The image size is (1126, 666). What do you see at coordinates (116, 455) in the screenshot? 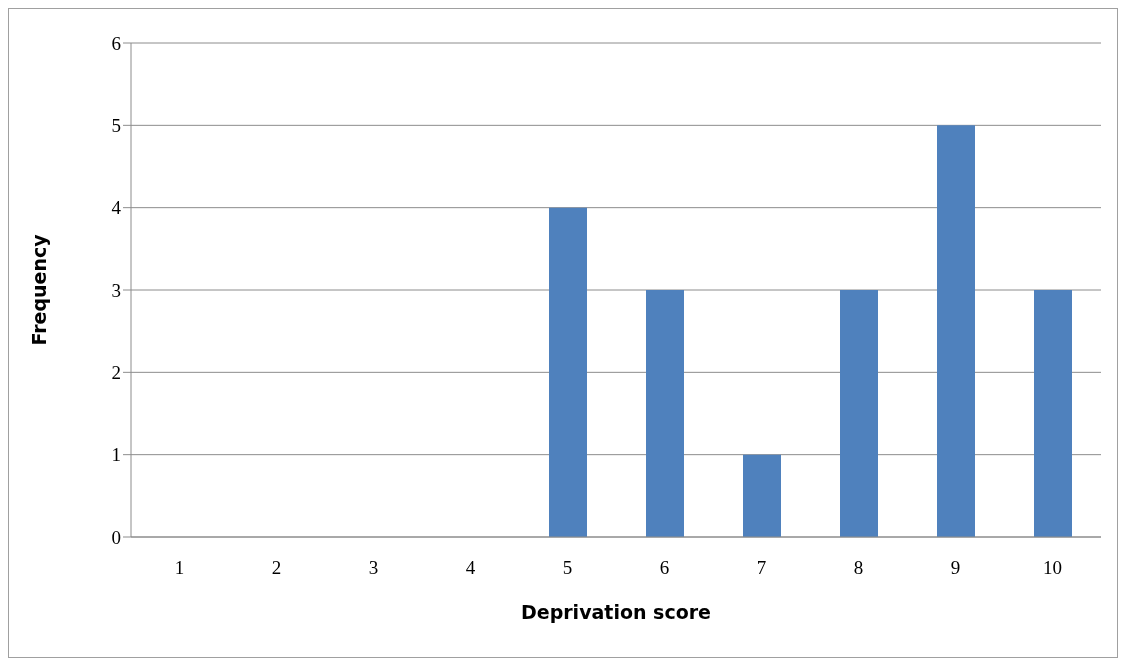
I see `y-tick-label: 1` at bounding box center [116, 455].